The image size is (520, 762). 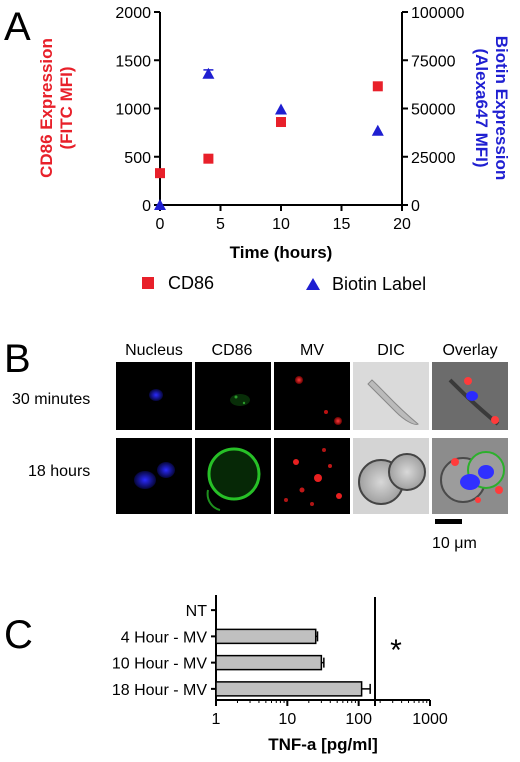 I want to click on mic-tile-18h-nucleus, so click(x=154, y=476).